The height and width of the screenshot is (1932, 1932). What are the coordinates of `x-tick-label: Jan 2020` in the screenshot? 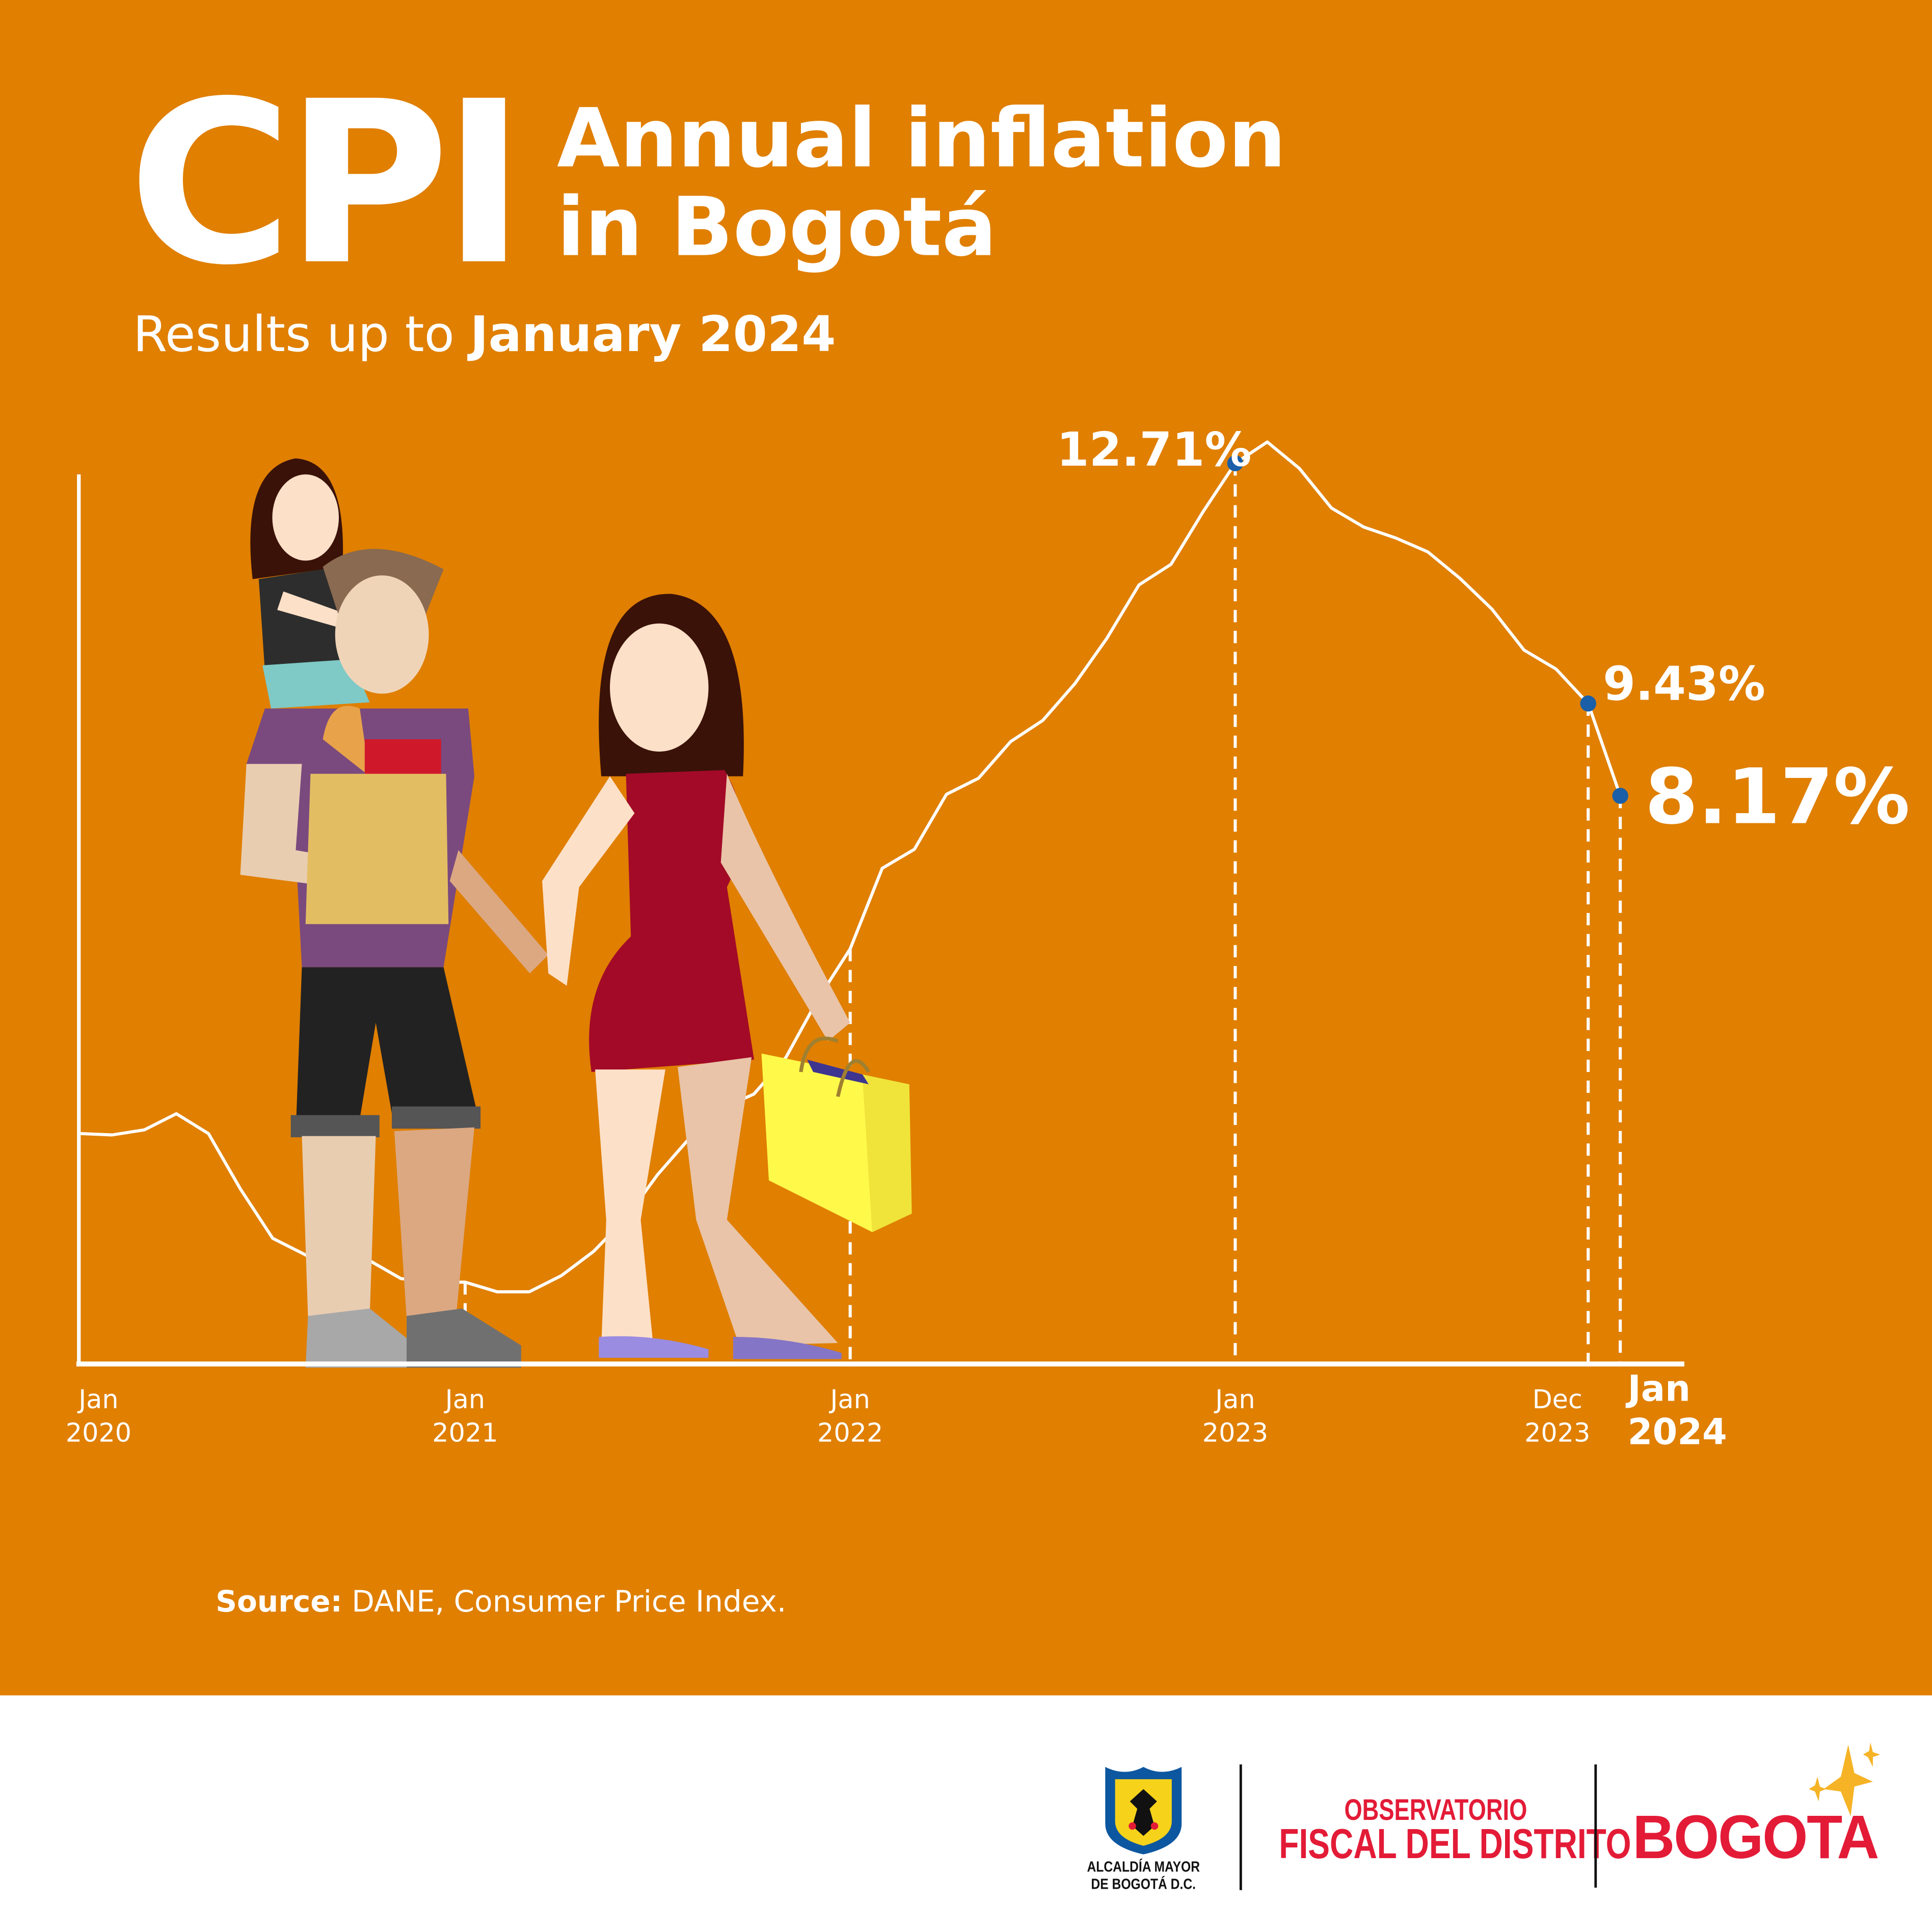 It's located at (98, 1417).